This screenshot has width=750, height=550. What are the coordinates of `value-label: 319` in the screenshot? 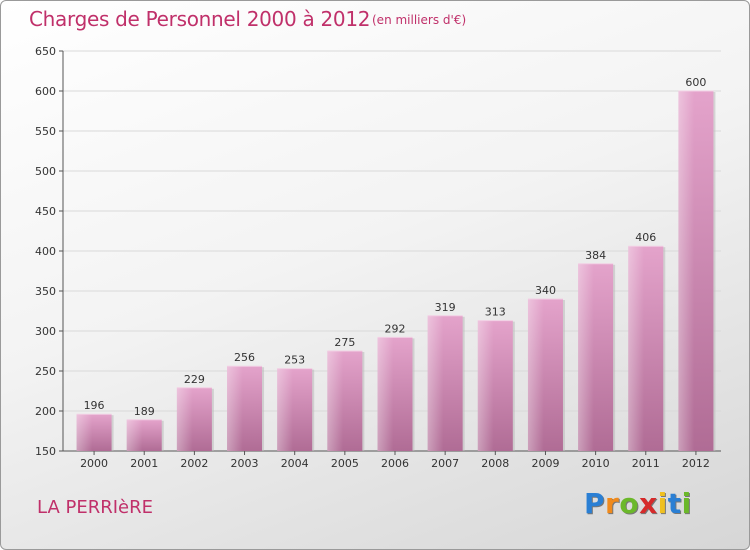 It's located at (445, 307).